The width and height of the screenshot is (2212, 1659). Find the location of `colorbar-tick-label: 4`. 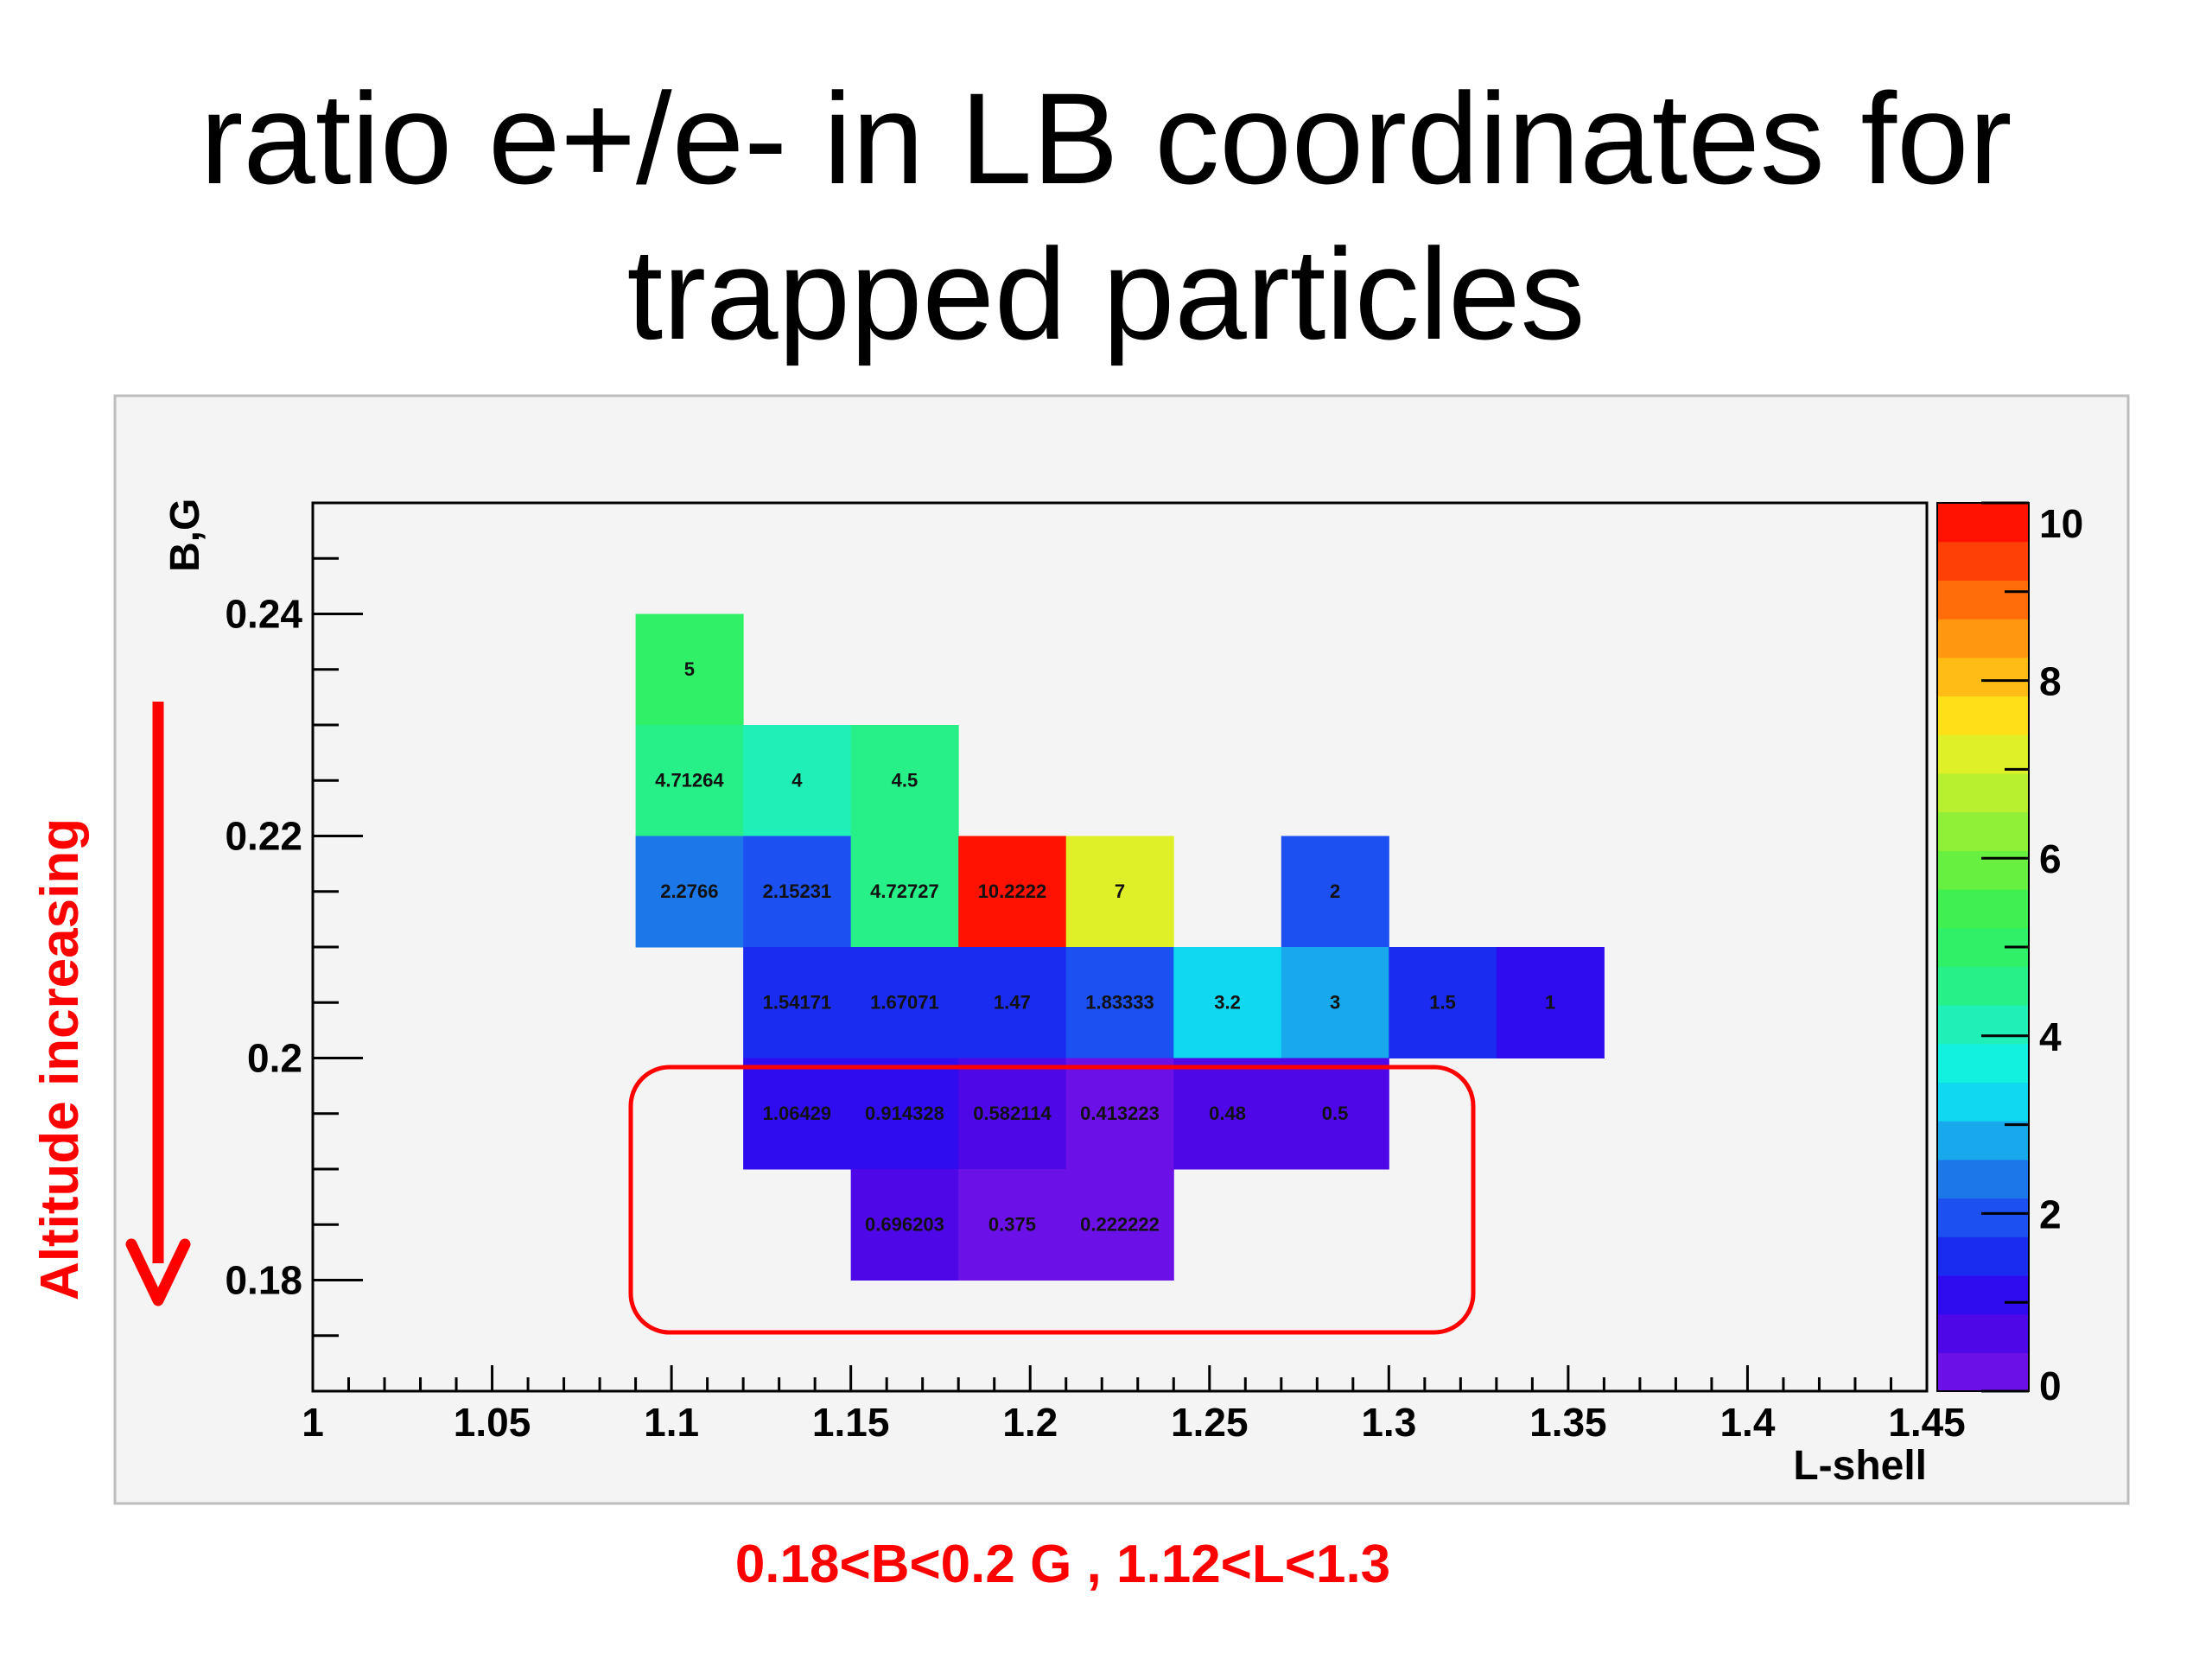

colorbar-tick-label: 4 is located at coordinates (2050, 1036).